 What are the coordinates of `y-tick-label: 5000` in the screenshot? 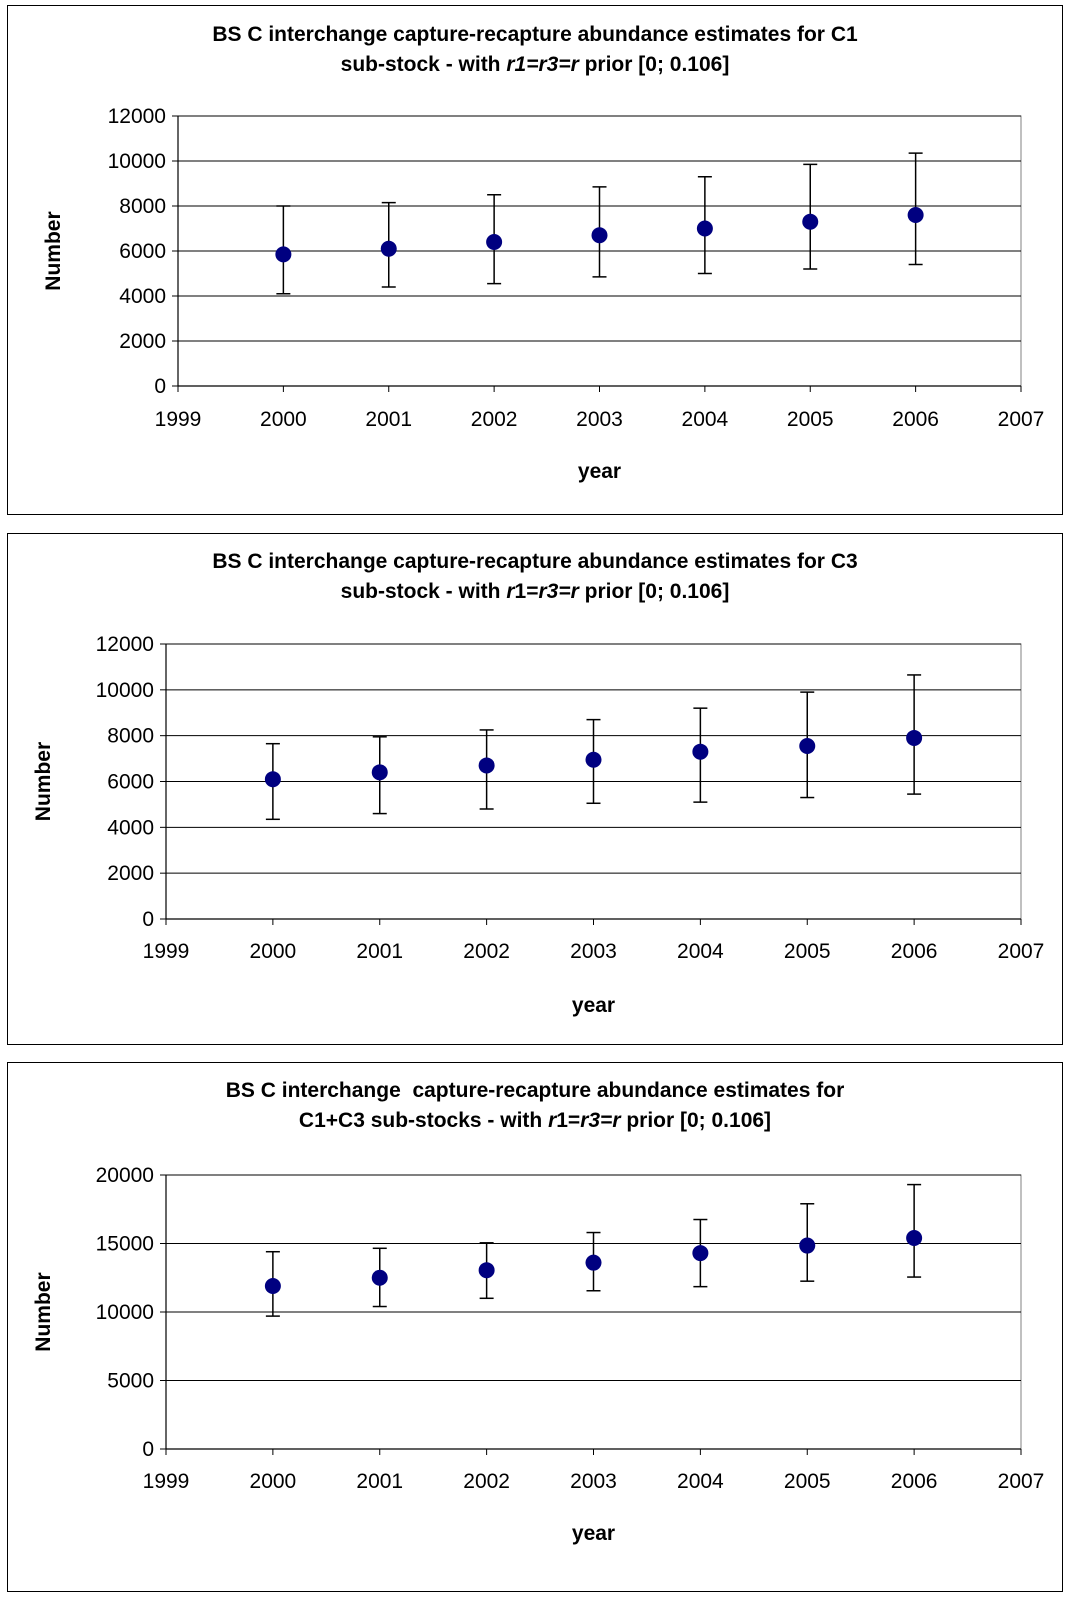 It's located at (130, 1381).